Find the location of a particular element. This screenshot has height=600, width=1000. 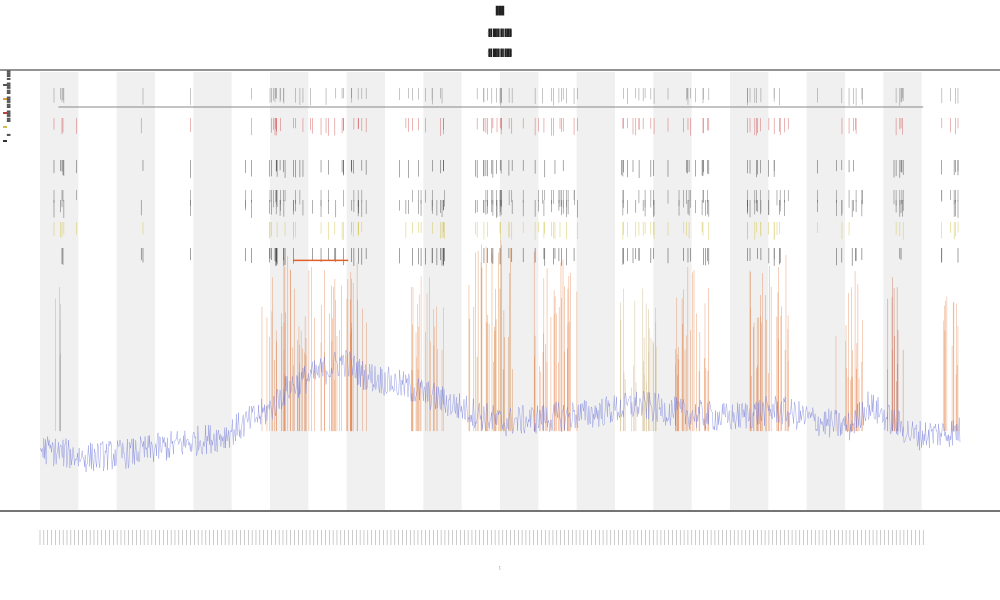

x-axis-label: t is located at coordinates (500, 569).